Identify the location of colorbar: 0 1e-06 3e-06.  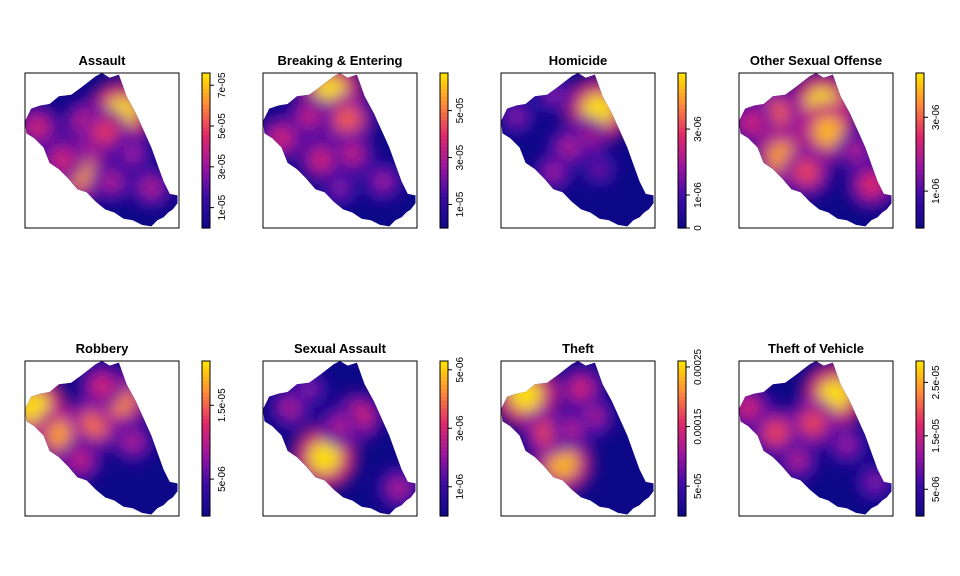
(690, 151).